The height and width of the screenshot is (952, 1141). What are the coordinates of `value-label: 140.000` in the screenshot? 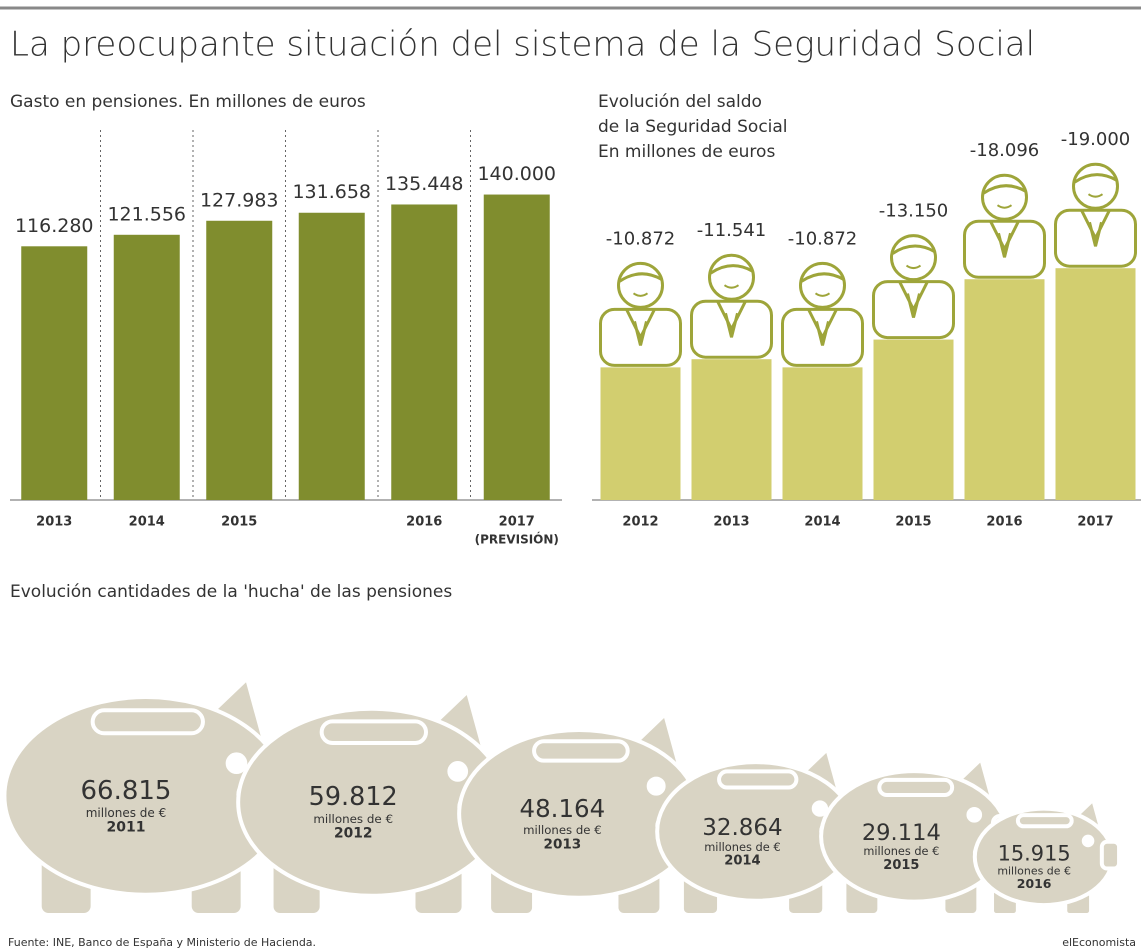 It's located at (516, 174).